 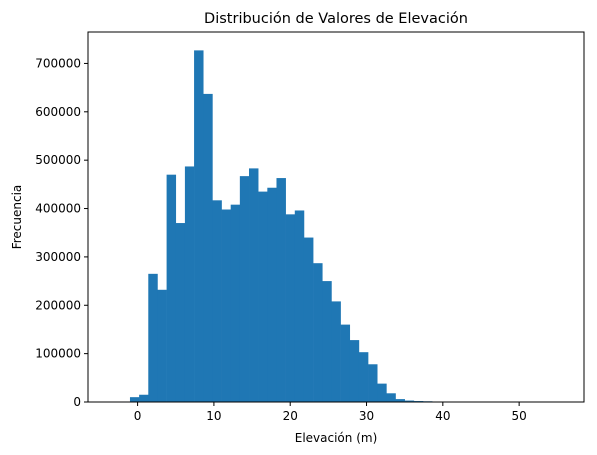 I want to click on x-axis-ticks: 0 10 20 30 40 50, so click(x=330, y=412).